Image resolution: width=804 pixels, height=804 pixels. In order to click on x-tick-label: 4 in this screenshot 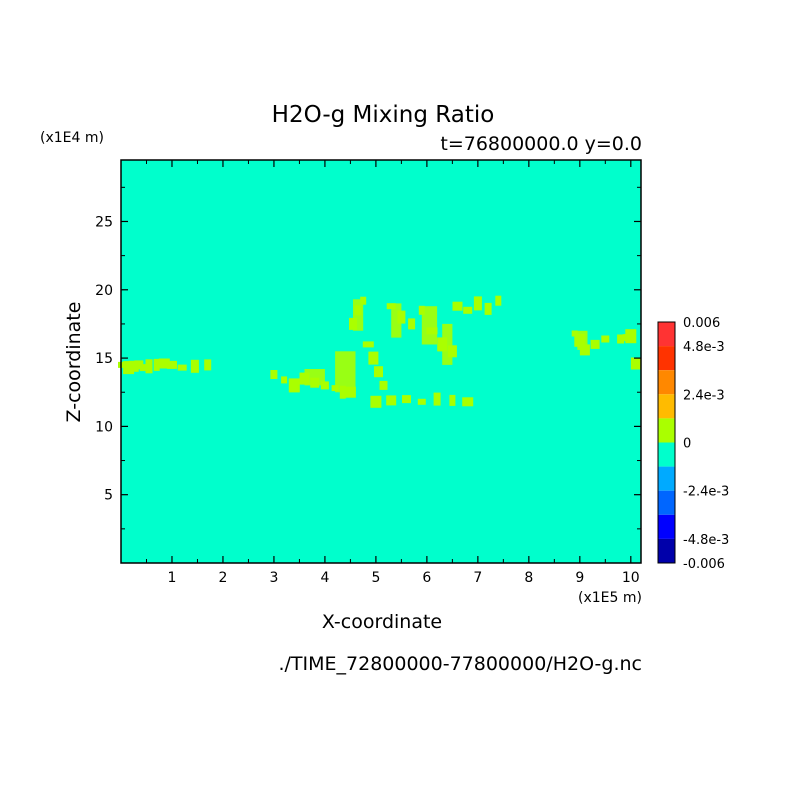, I will do `click(324, 578)`.